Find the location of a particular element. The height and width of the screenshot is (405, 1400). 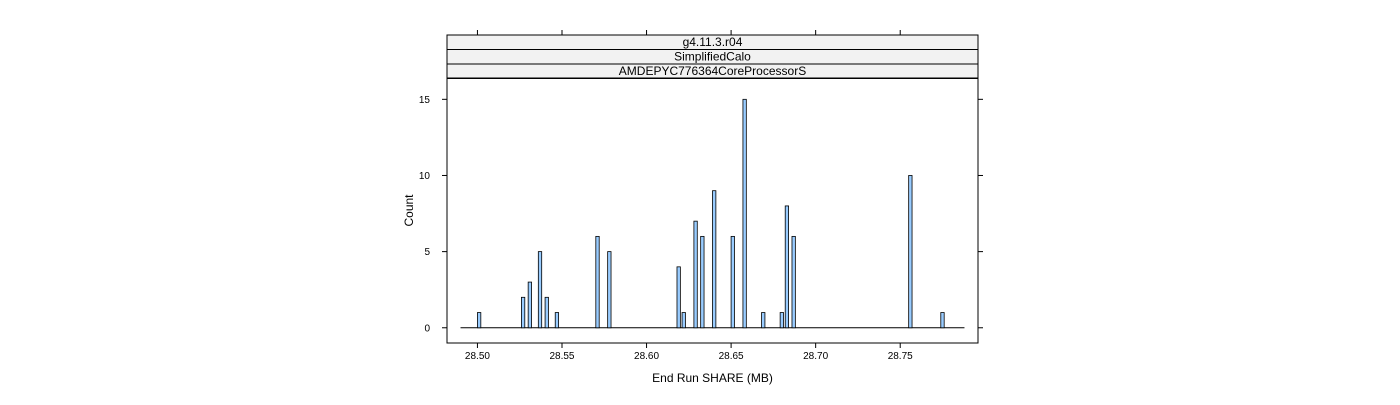

x-tick-label: 28.75 is located at coordinates (900, 356).